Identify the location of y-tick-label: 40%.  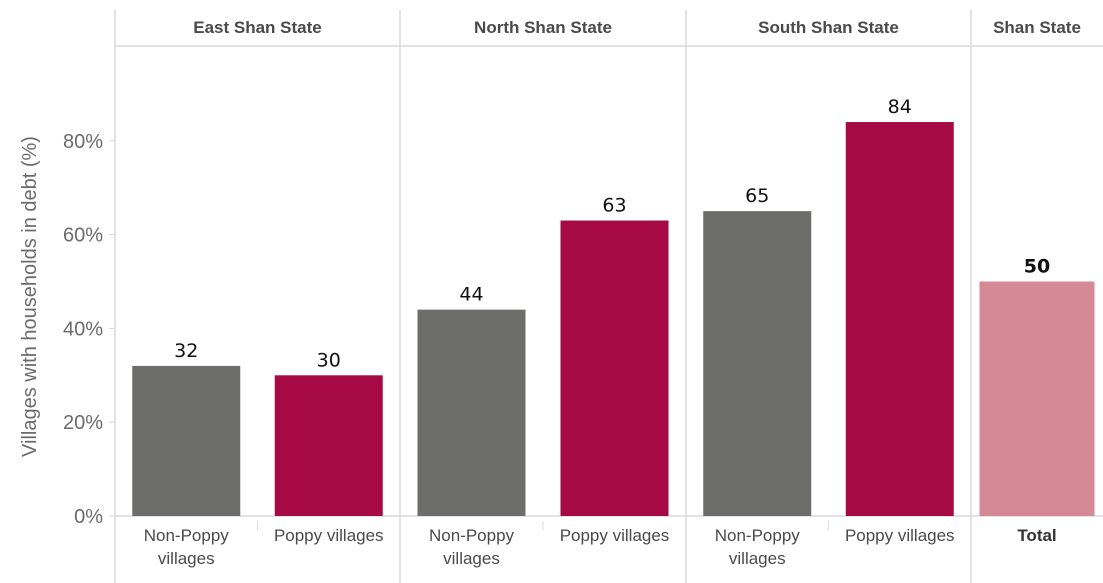
(83, 329).